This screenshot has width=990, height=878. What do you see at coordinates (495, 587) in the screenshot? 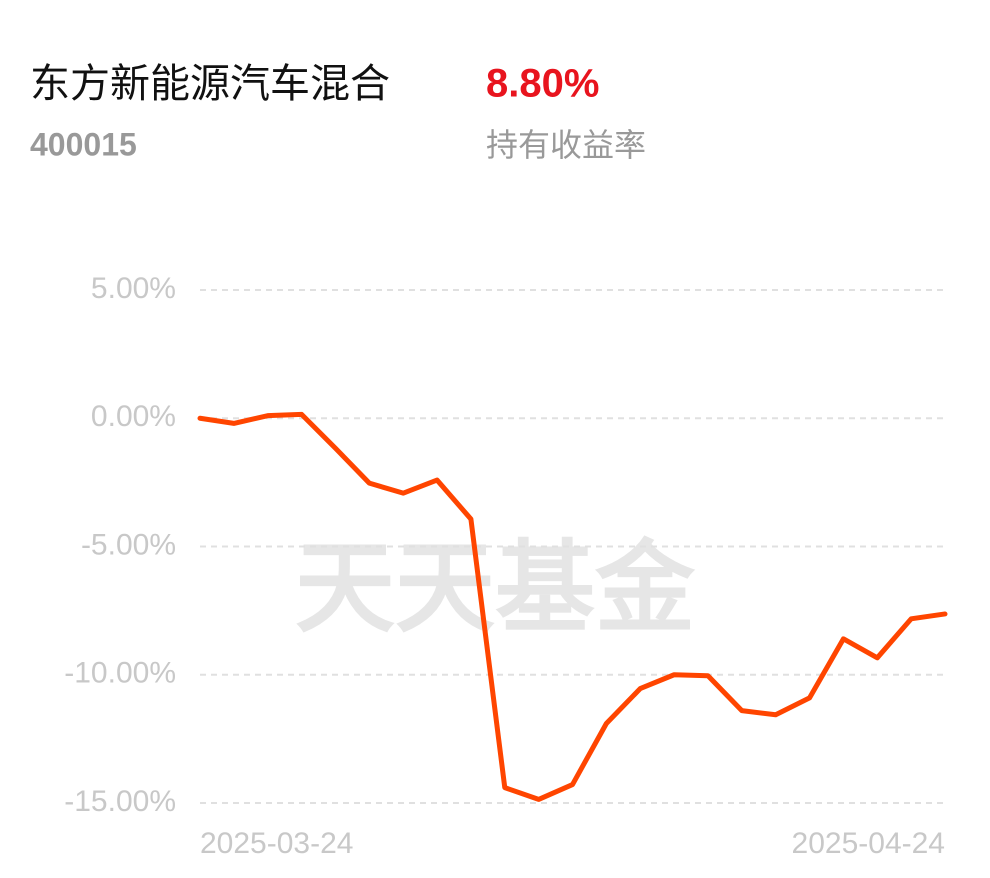
I see `watermark: 天天基金` at bounding box center [495, 587].